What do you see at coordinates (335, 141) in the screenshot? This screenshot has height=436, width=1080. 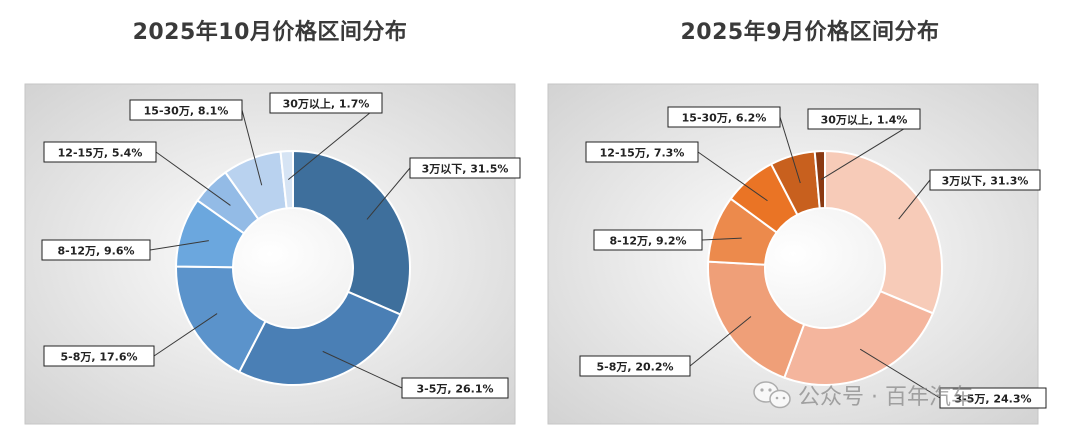 I see `leader-line-over-30w` at bounding box center [335, 141].